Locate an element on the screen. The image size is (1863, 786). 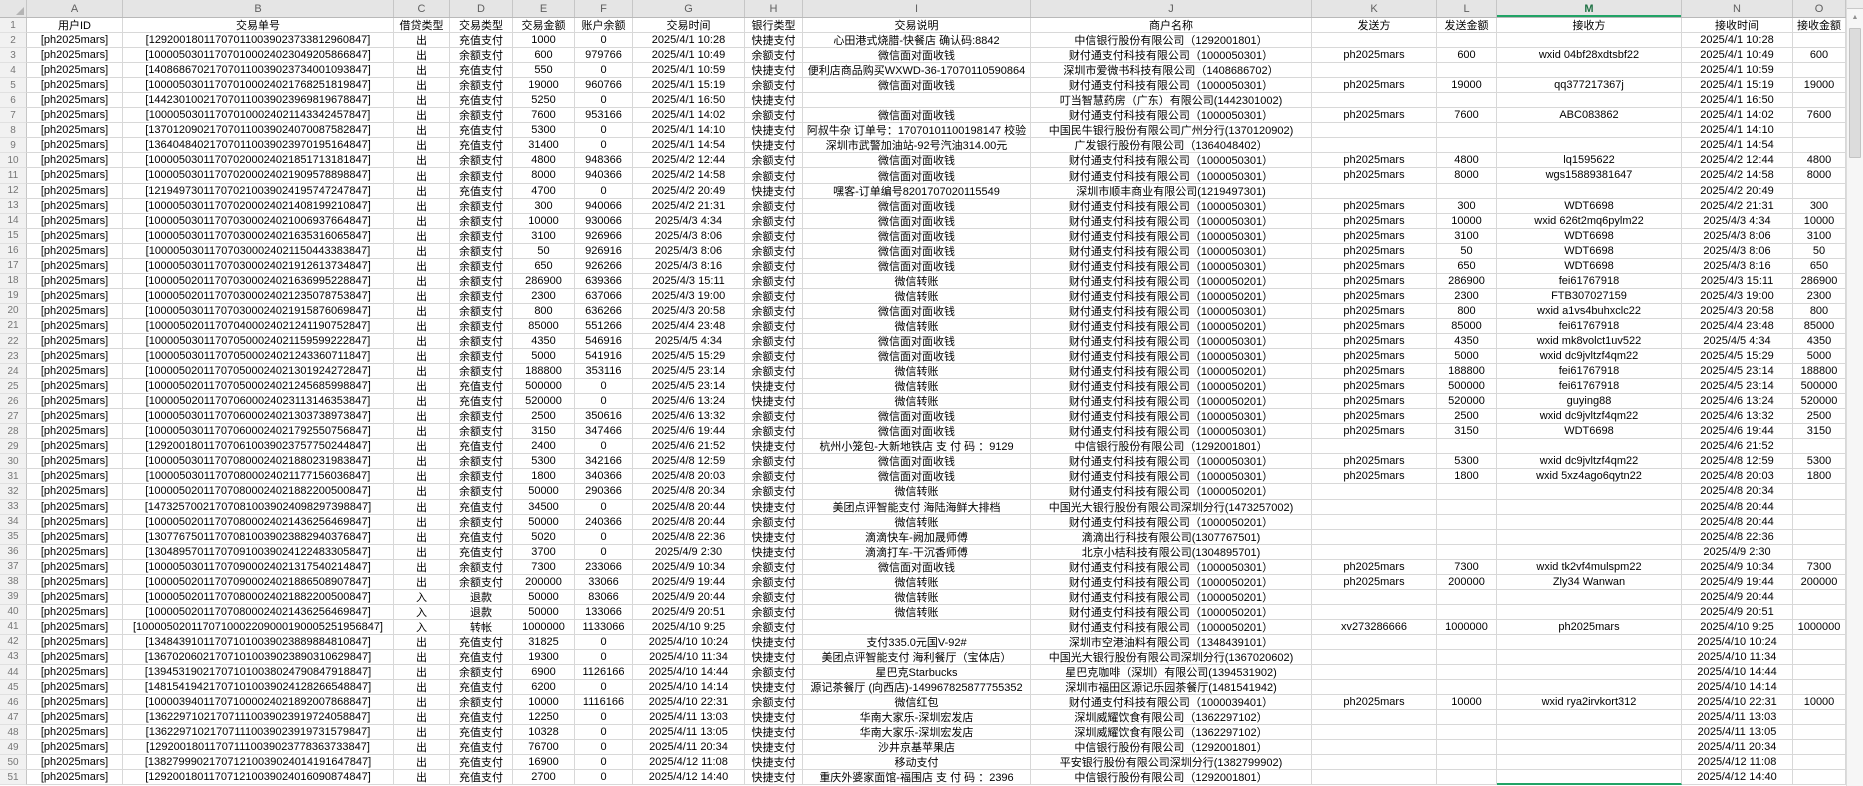
cell-I26: 微信转账 is located at coordinates (917, 402).